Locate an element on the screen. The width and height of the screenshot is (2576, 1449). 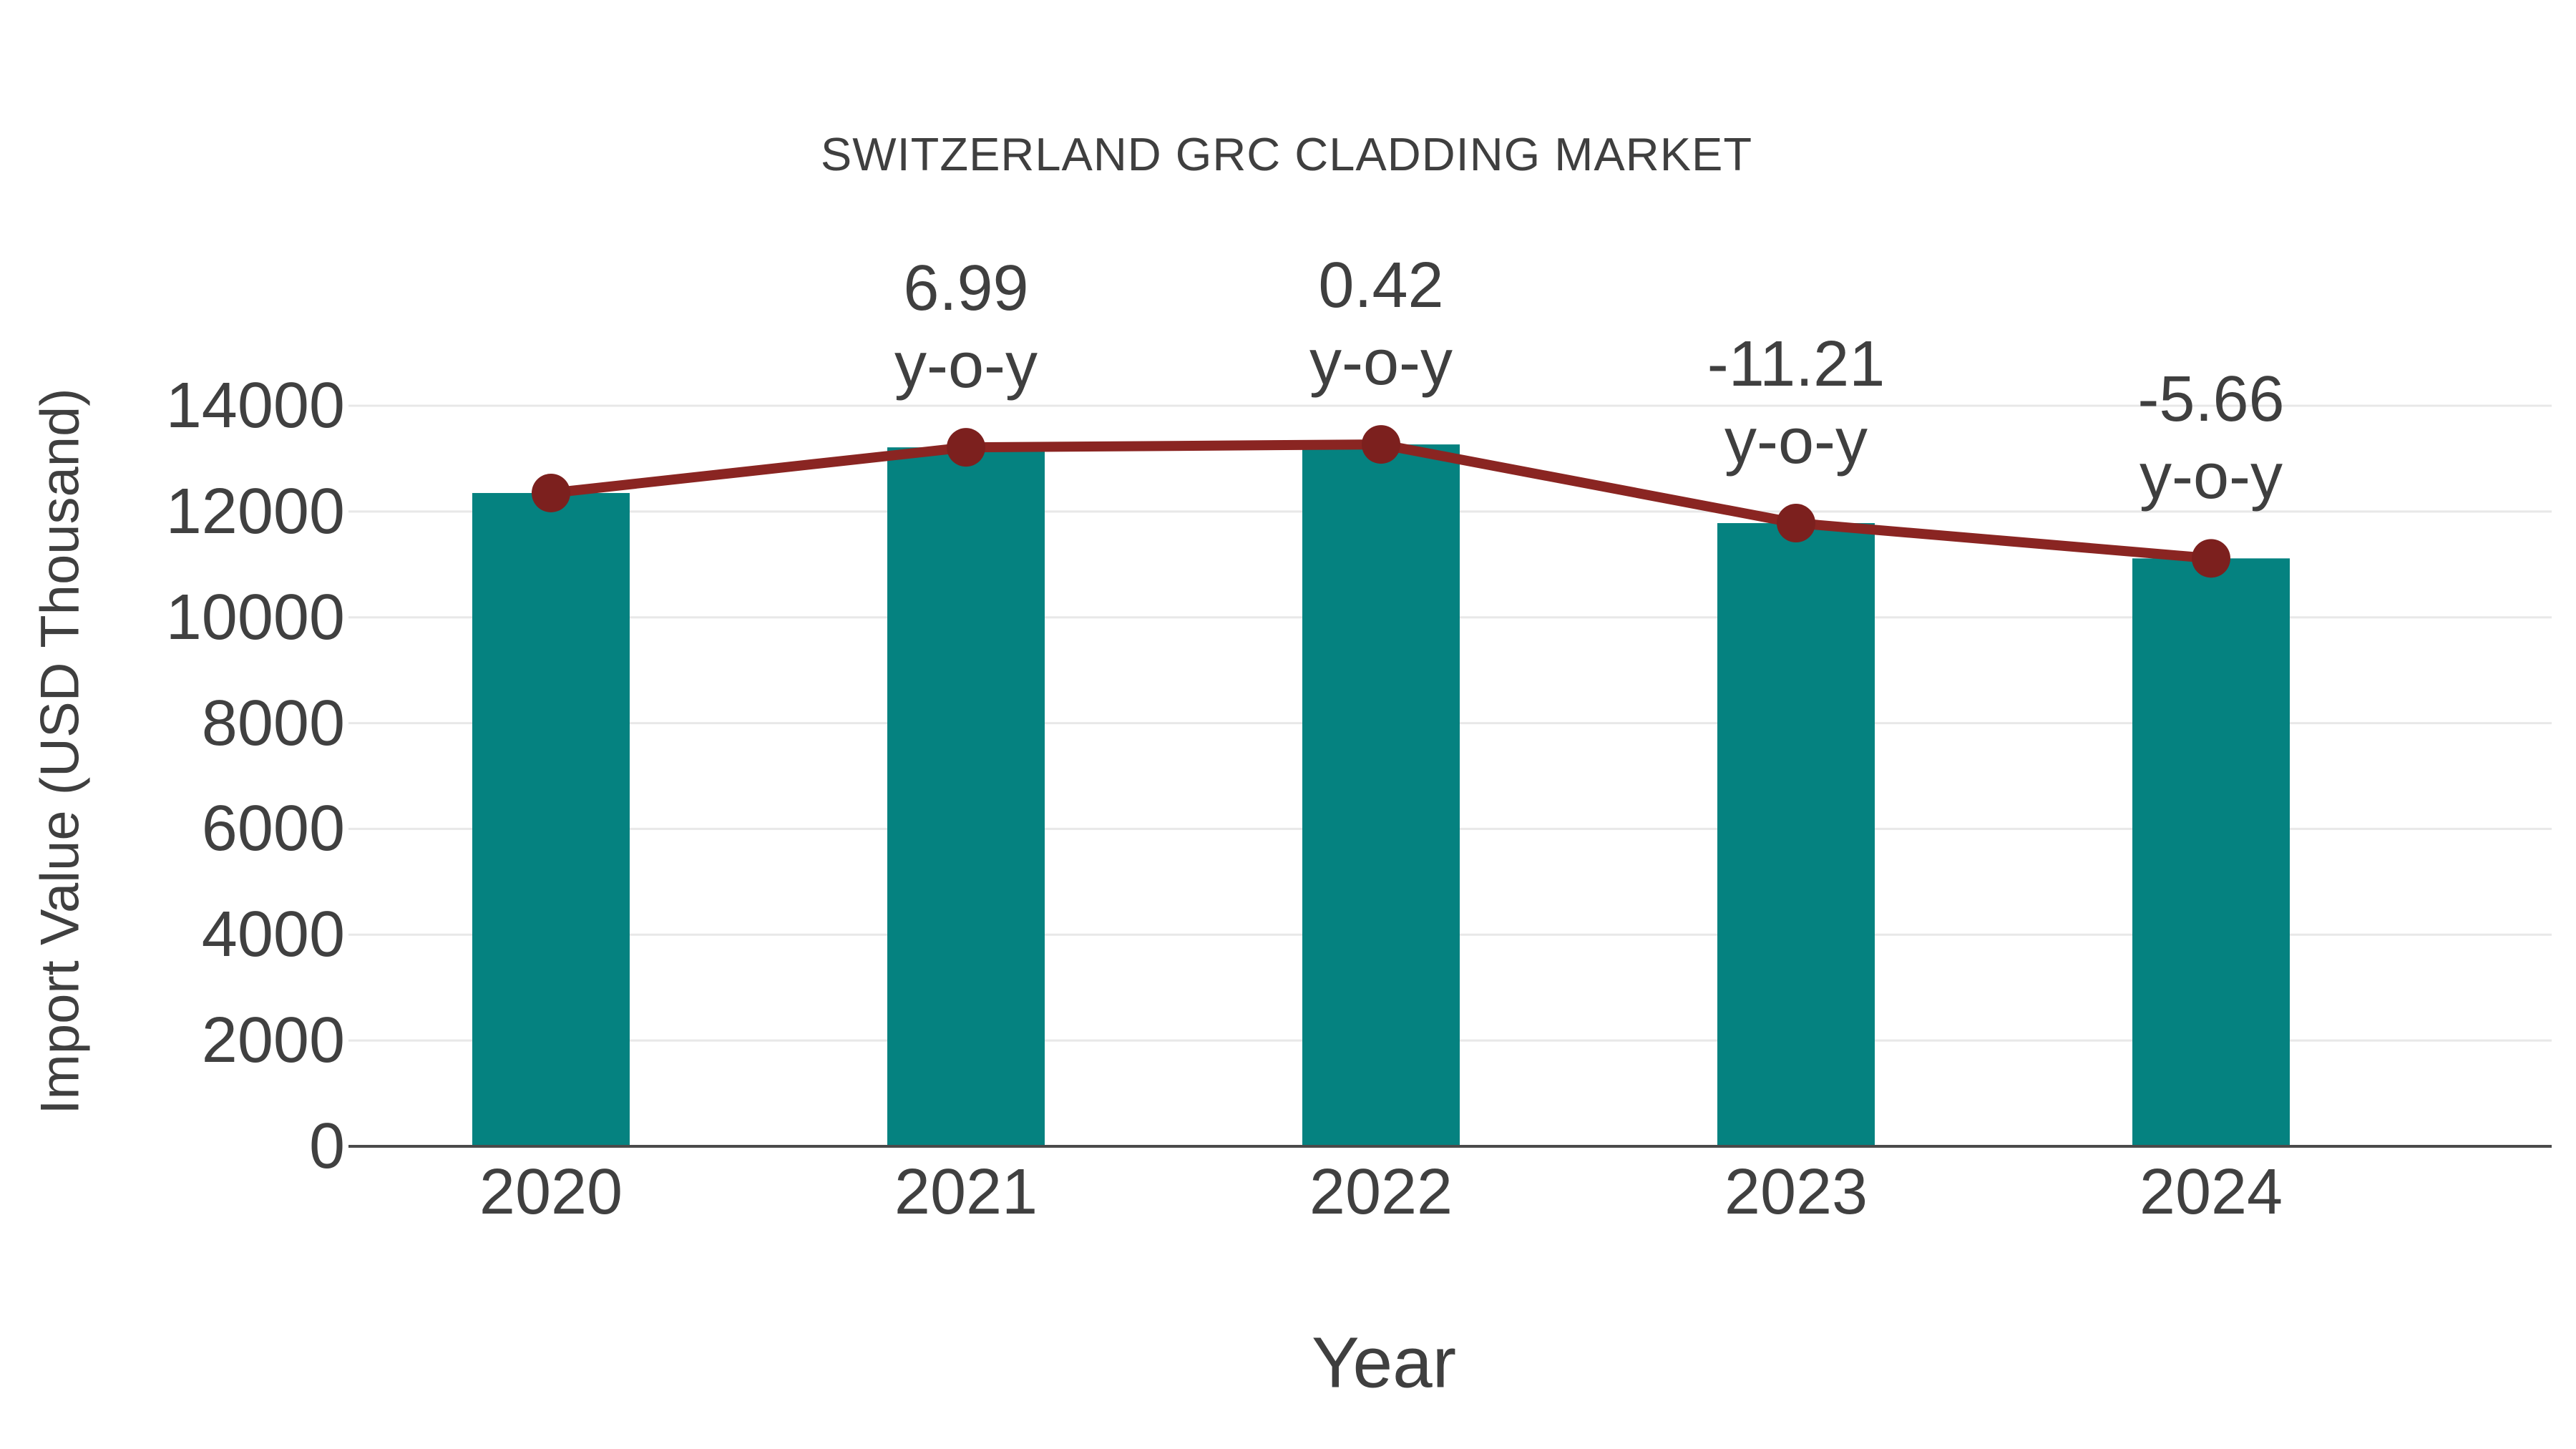
y-tick-label-14000: 14000 is located at coordinates (255, 405).